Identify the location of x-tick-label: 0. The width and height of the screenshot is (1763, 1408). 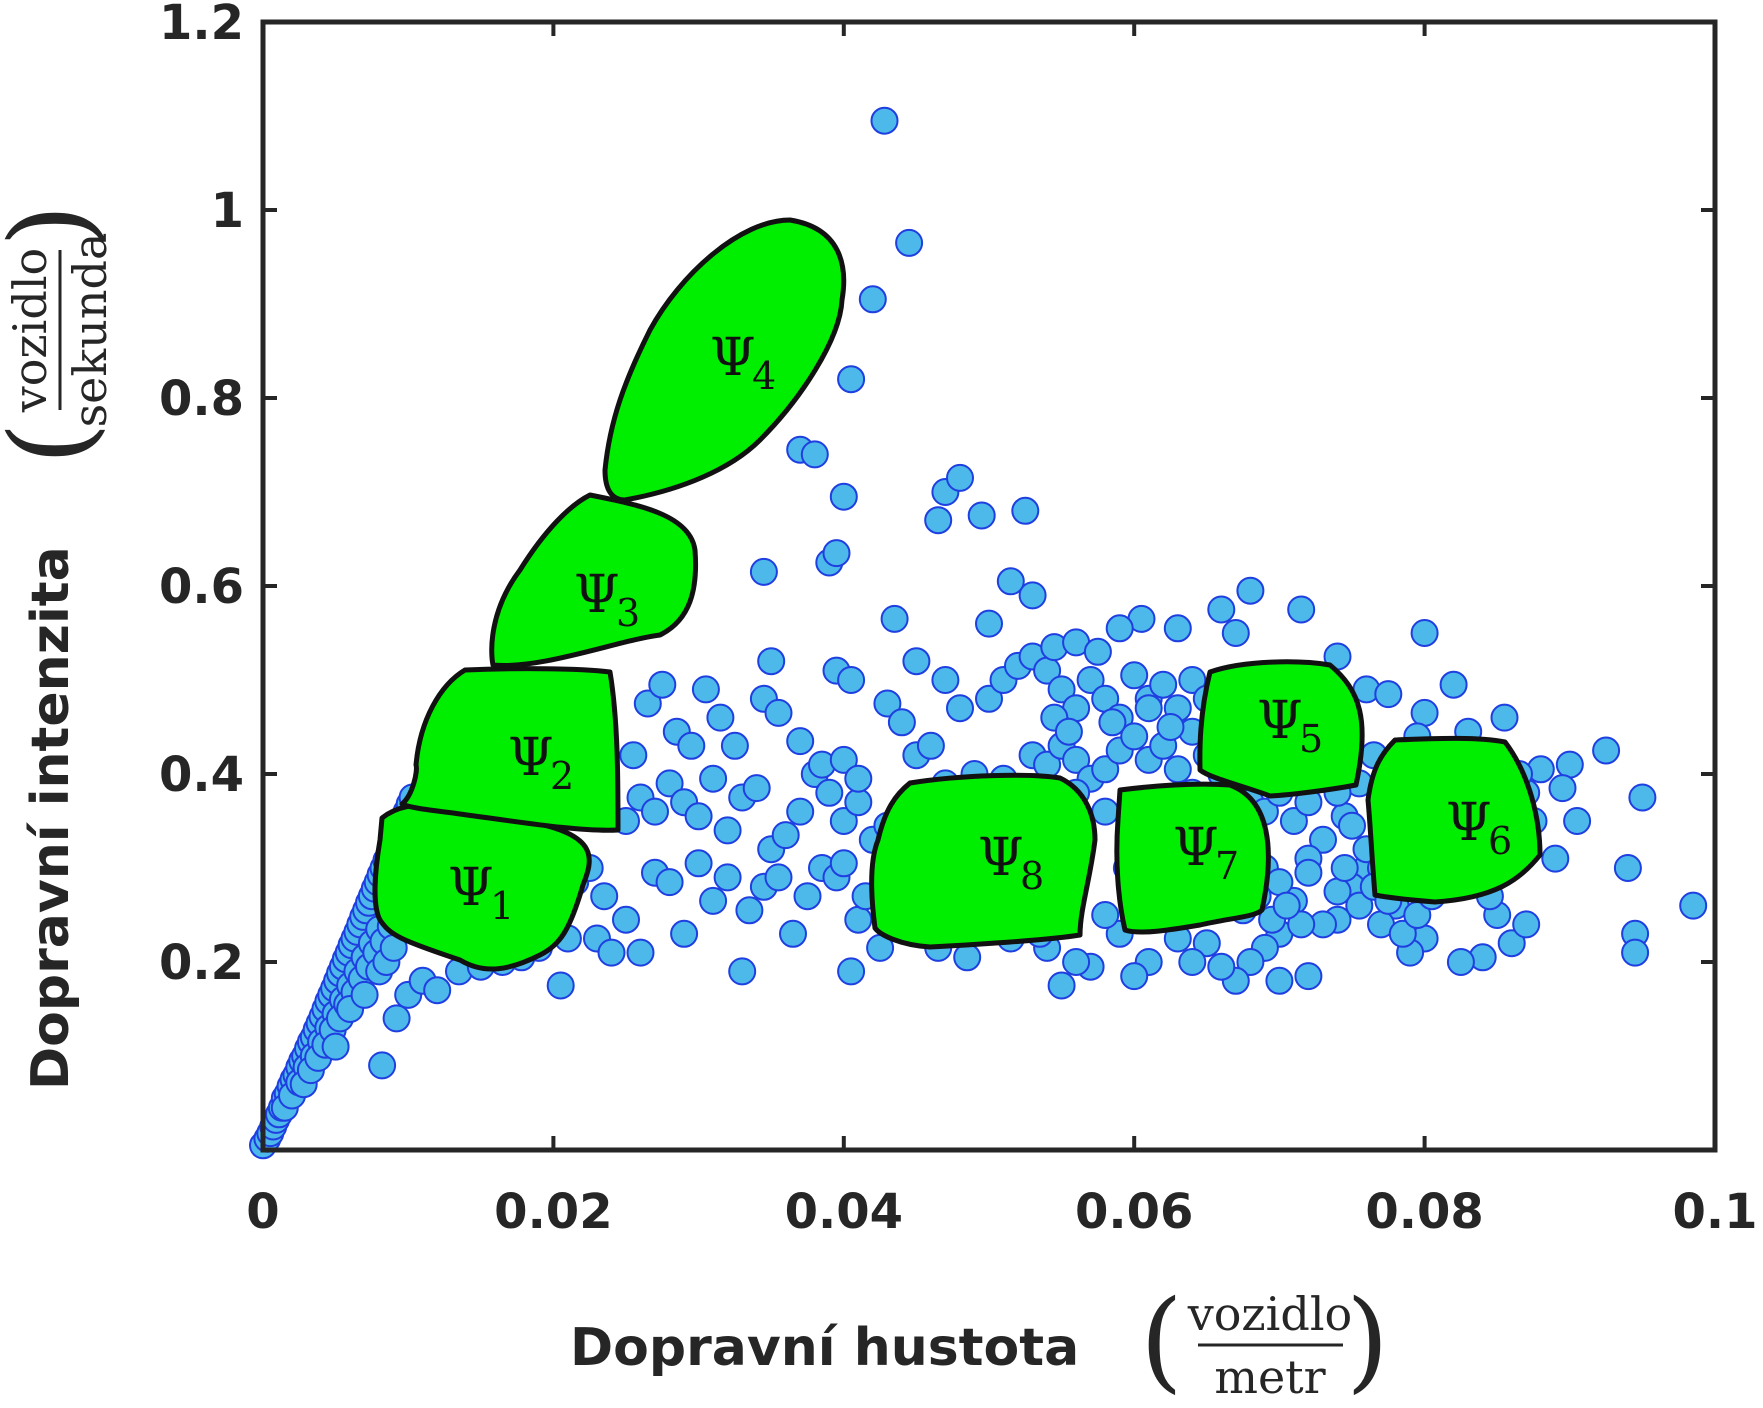
(262, 1212).